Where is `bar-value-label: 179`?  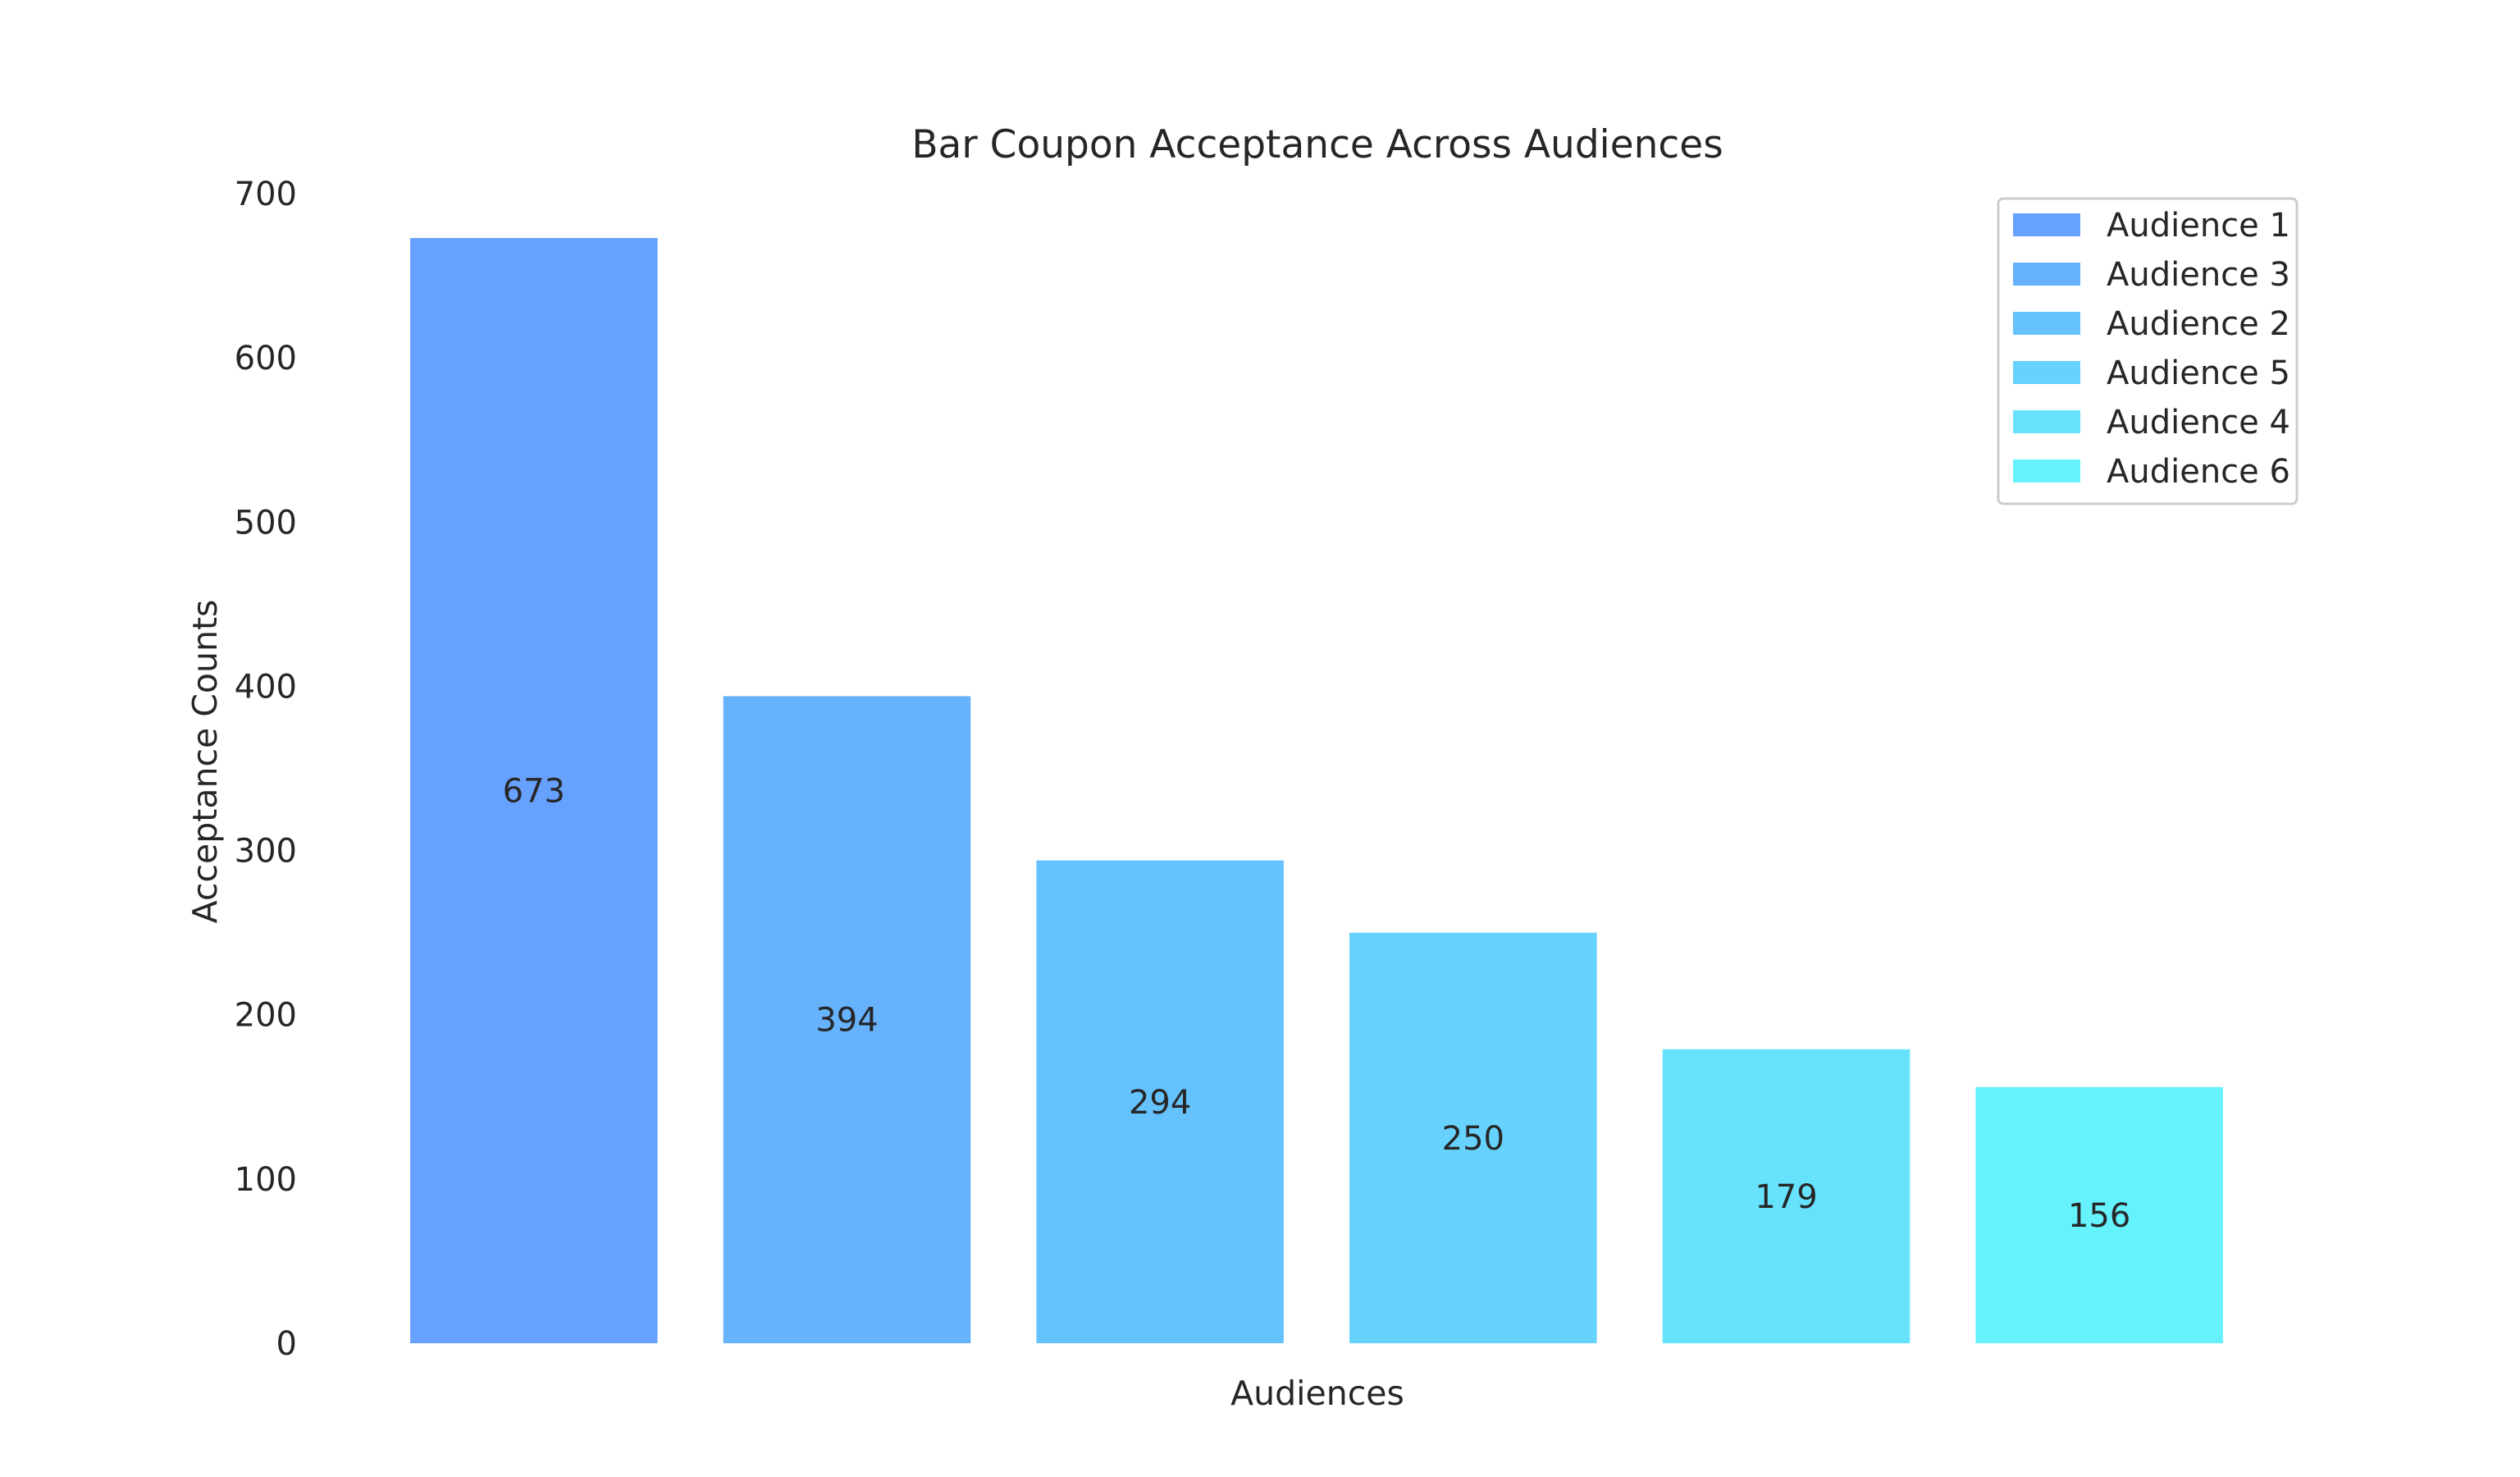 bar-value-label: 179 is located at coordinates (1786, 1197).